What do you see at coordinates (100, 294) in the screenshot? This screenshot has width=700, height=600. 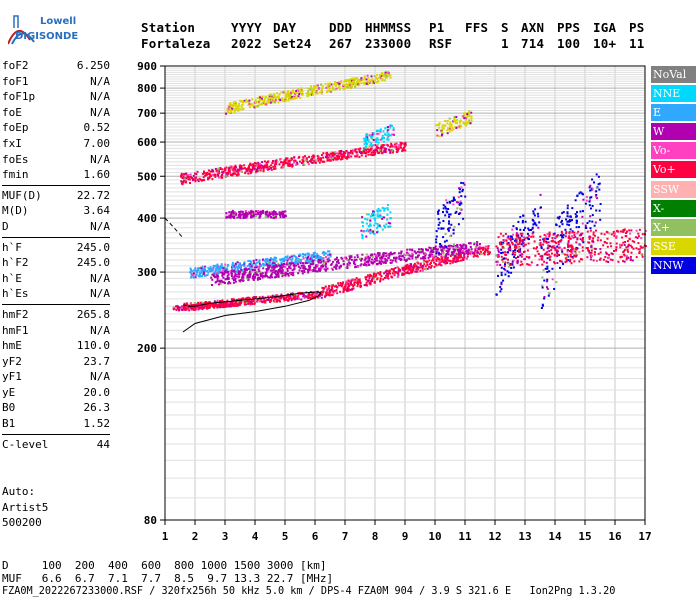 I see `param-value: N/A` at bounding box center [100, 294].